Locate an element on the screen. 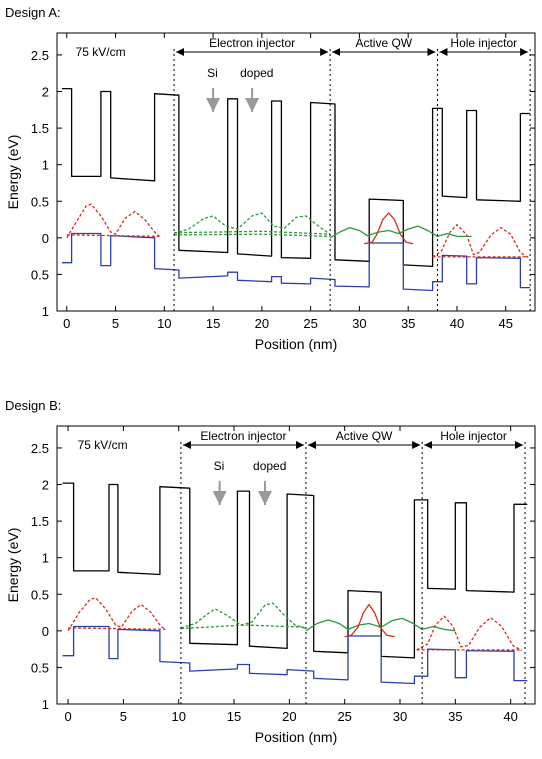  x-tick-label: 45 is located at coordinates (506, 323).